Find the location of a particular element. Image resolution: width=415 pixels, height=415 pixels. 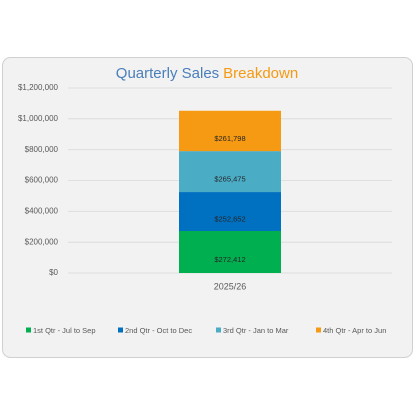

value-label: $261,798 is located at coordinates (229, 138).